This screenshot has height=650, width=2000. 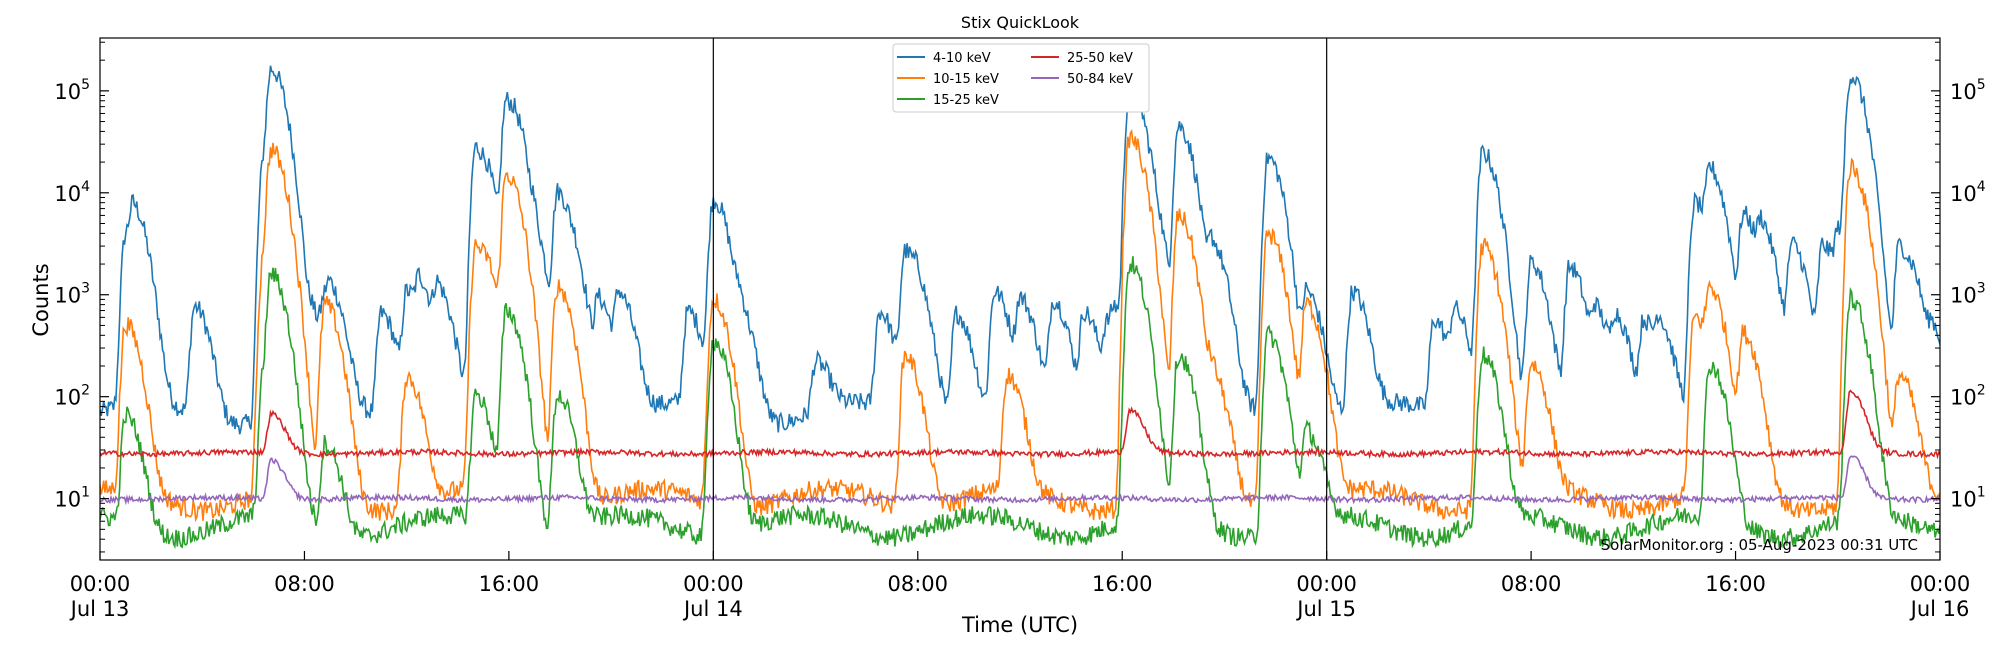 What do you see at coordinates (1968, 90) in the screenshot?
I see `y-tick-label-right: 105` at bounding box center [1968, 90].